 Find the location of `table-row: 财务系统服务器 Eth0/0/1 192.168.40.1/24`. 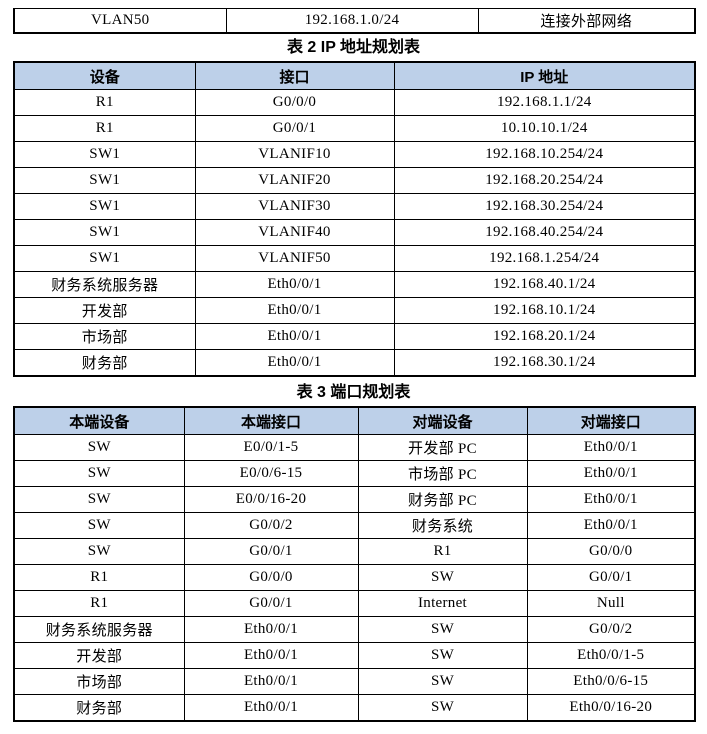

table-row: 财务系统服务器 Eth0/0/1 192.168.40.1/24 is located at coordinates (354, 284).